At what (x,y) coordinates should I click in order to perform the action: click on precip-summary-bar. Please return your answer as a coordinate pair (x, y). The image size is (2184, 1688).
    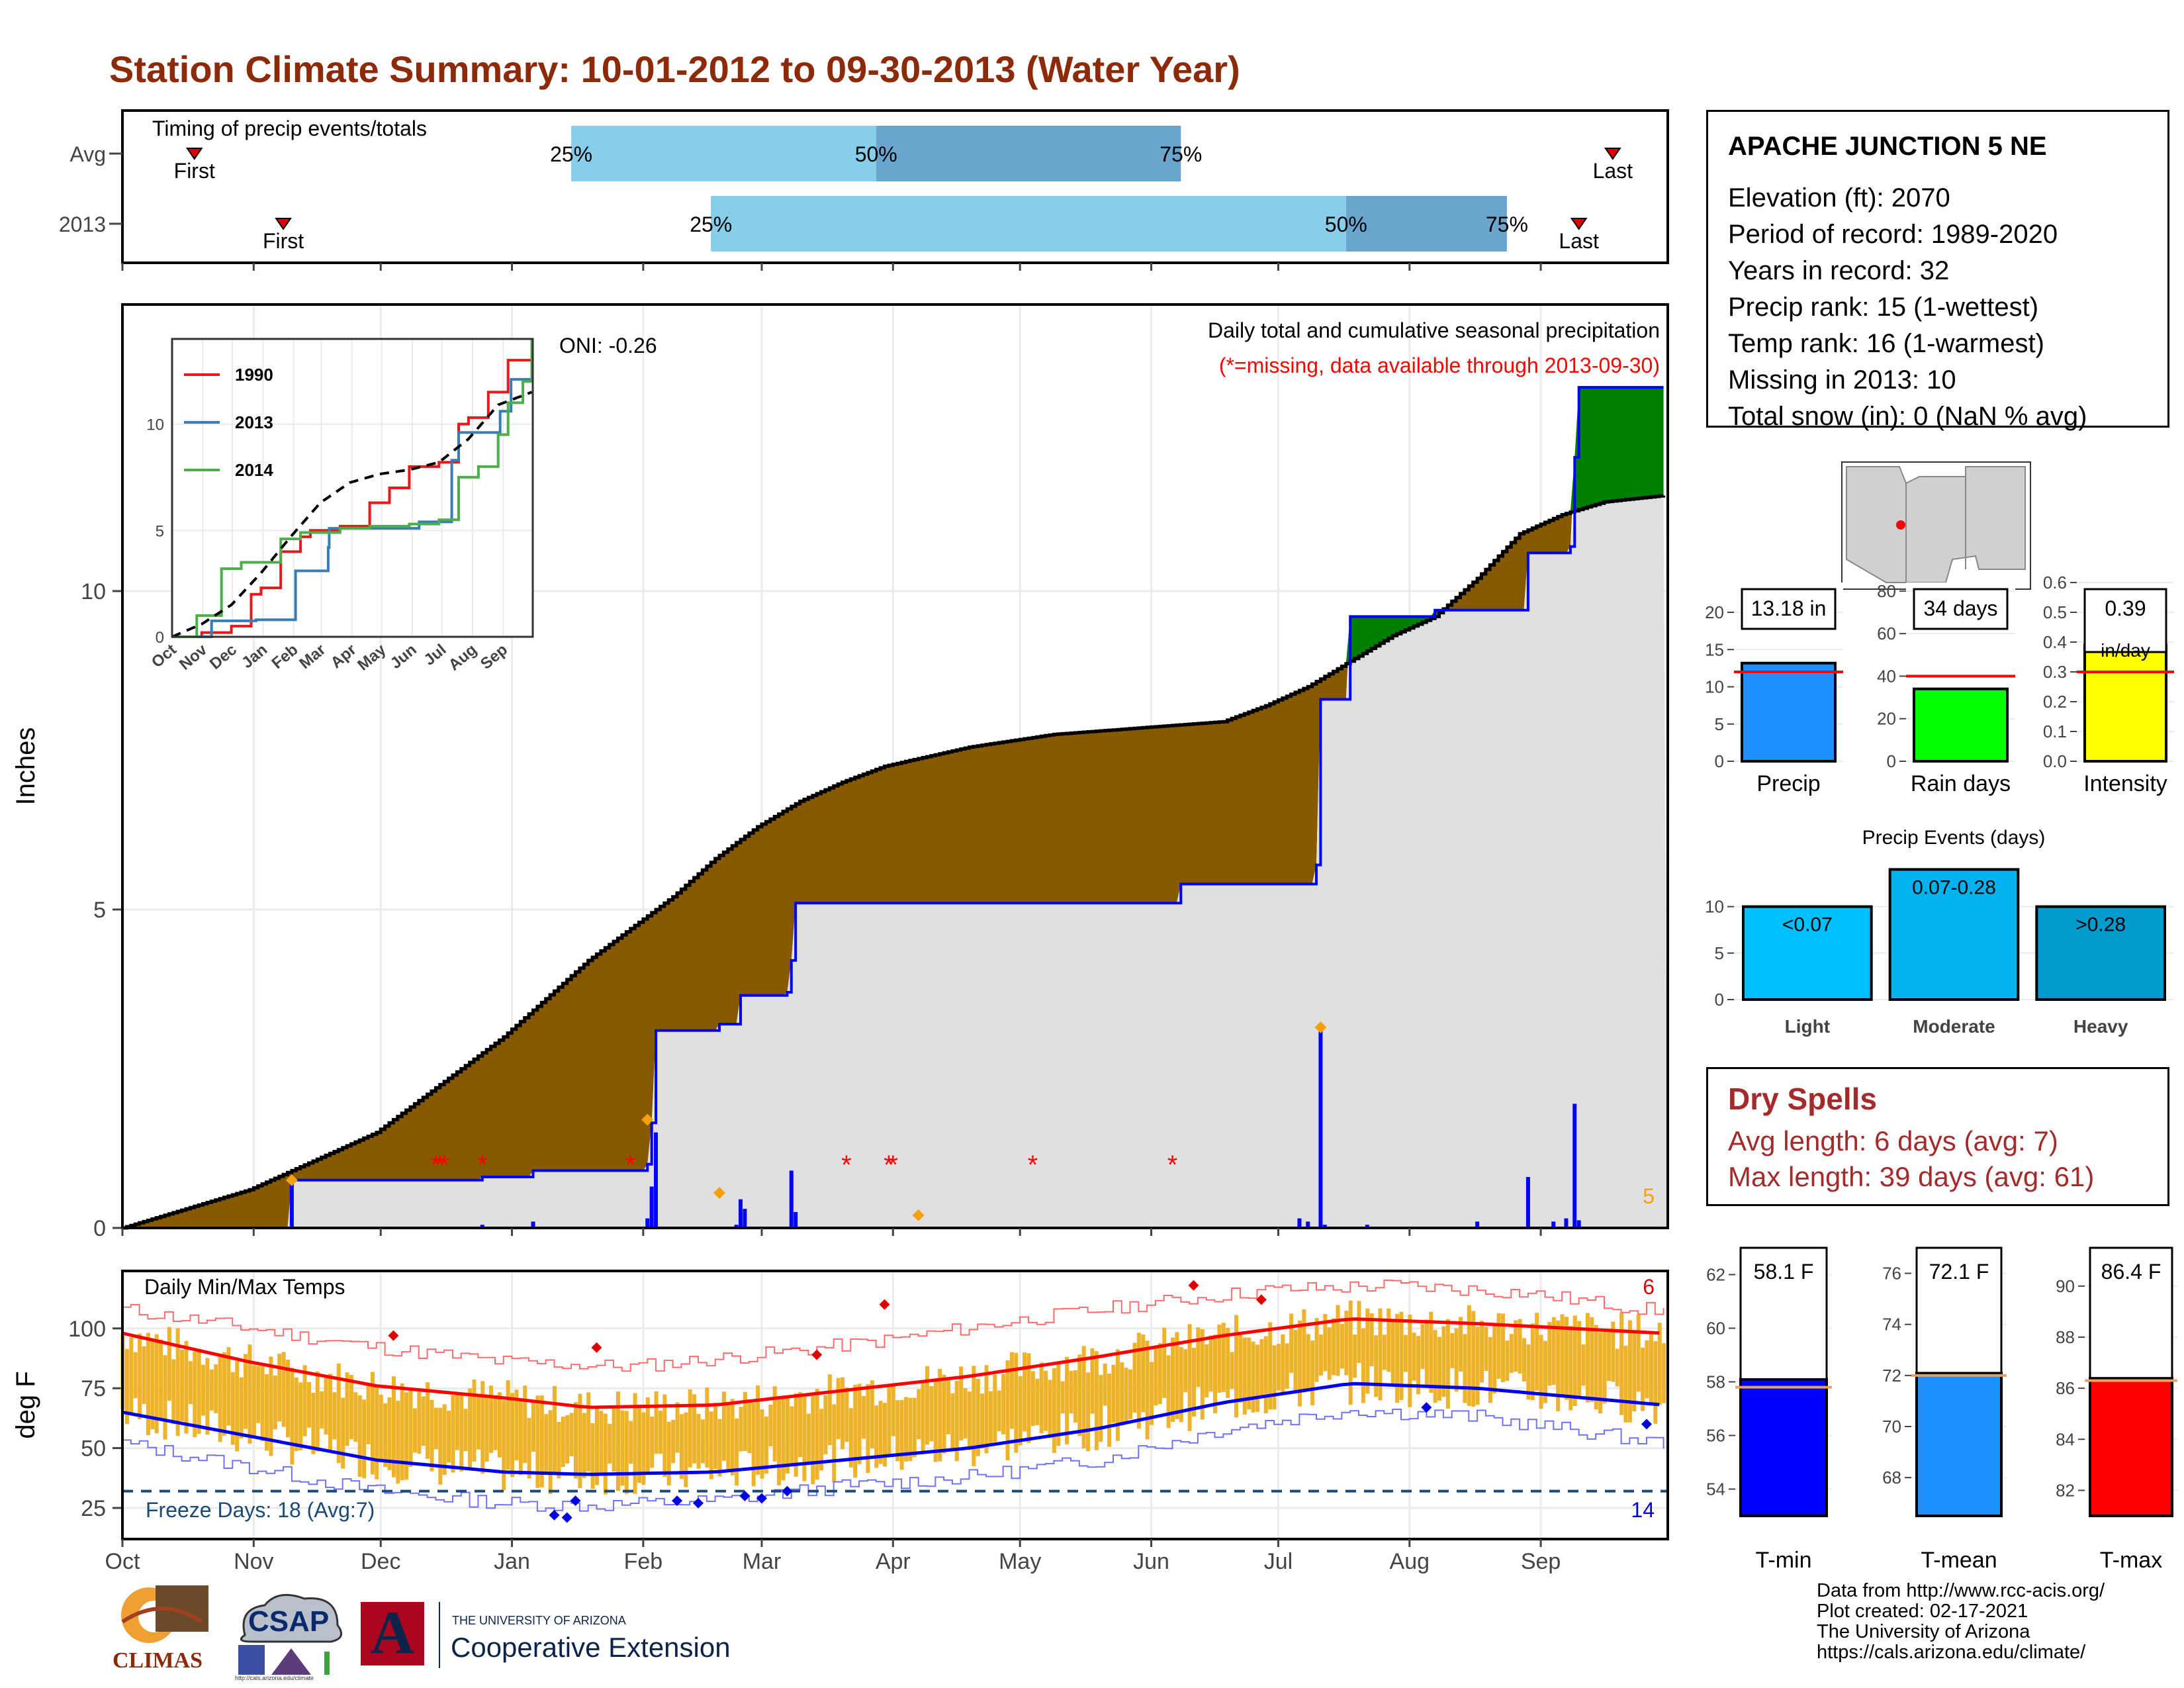
    Looking at the image, I should click on (1789, 712).